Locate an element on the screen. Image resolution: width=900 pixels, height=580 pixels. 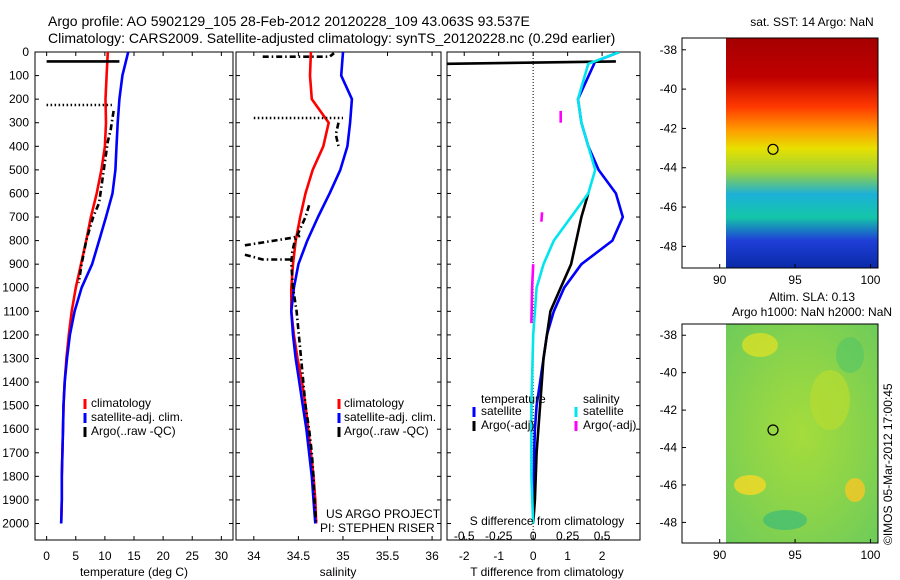
x-tick-label: 5 is located at coordinates (75, 556).